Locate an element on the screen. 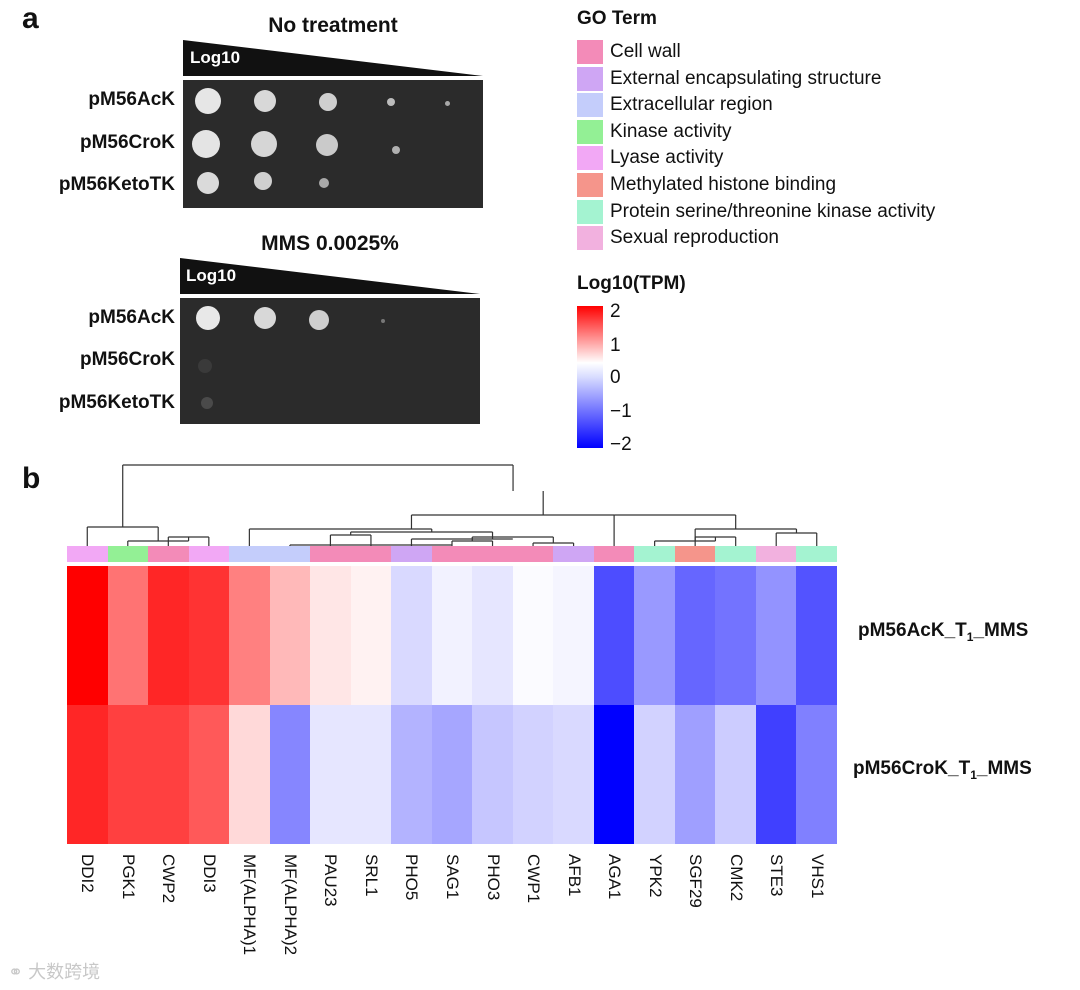 Image resolution: width=1080 pixels, height=990 pixels. watermark: ⚭ 大数跨境 is located at coordinates (54, 971).